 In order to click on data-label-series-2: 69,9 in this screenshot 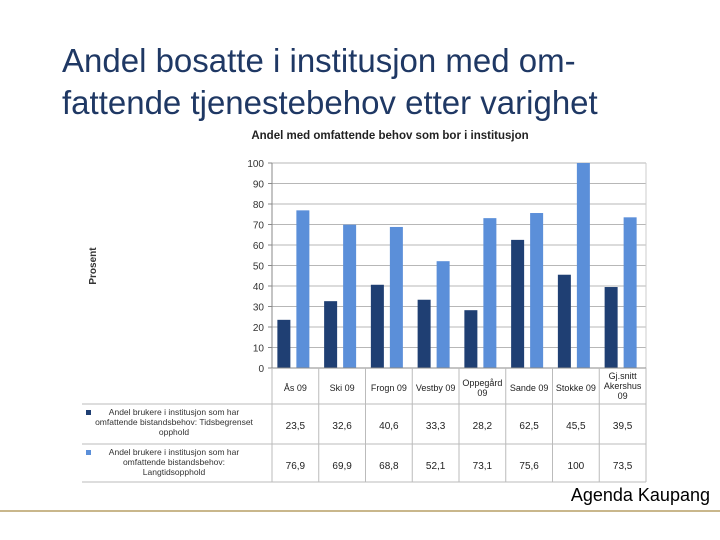, I will do `click(342, 466)`.